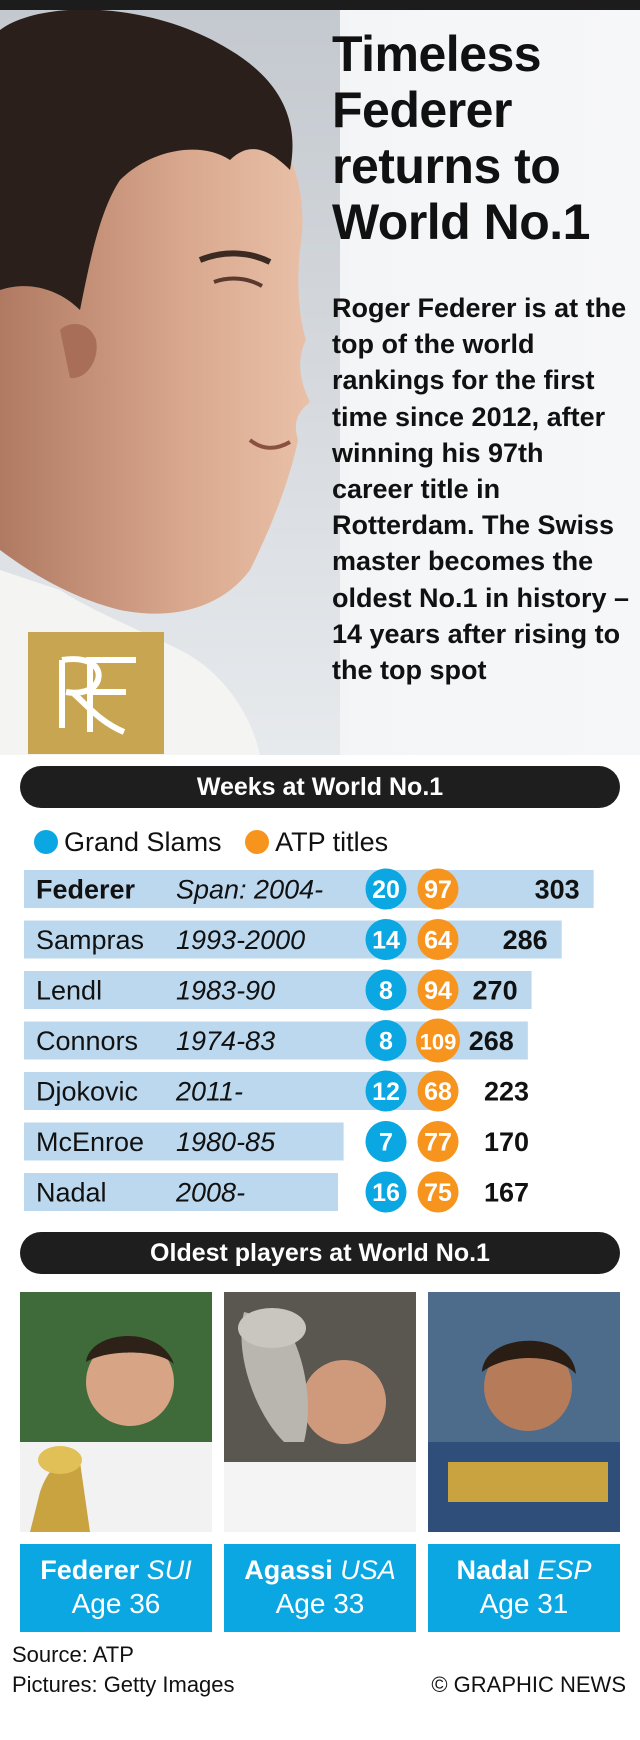  Describe the element at coordinates (249, 890) in the screenshot. I see `span-label: Span: 2004-` at that location.